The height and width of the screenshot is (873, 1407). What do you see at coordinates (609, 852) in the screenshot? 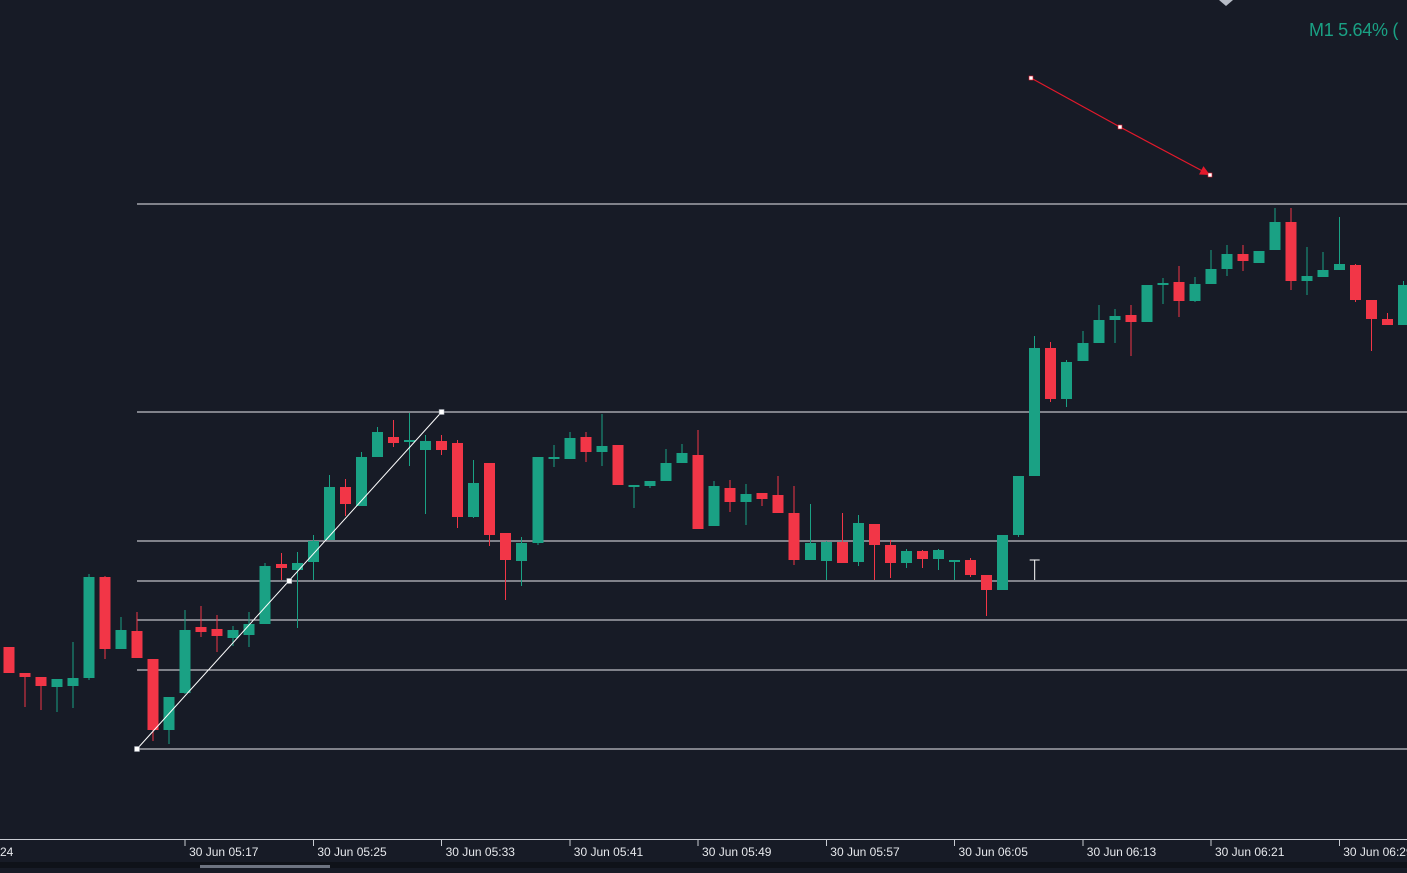
I see `time-axis-tick-label: 30 Jun 05:41` at bounding box center [609, 852].